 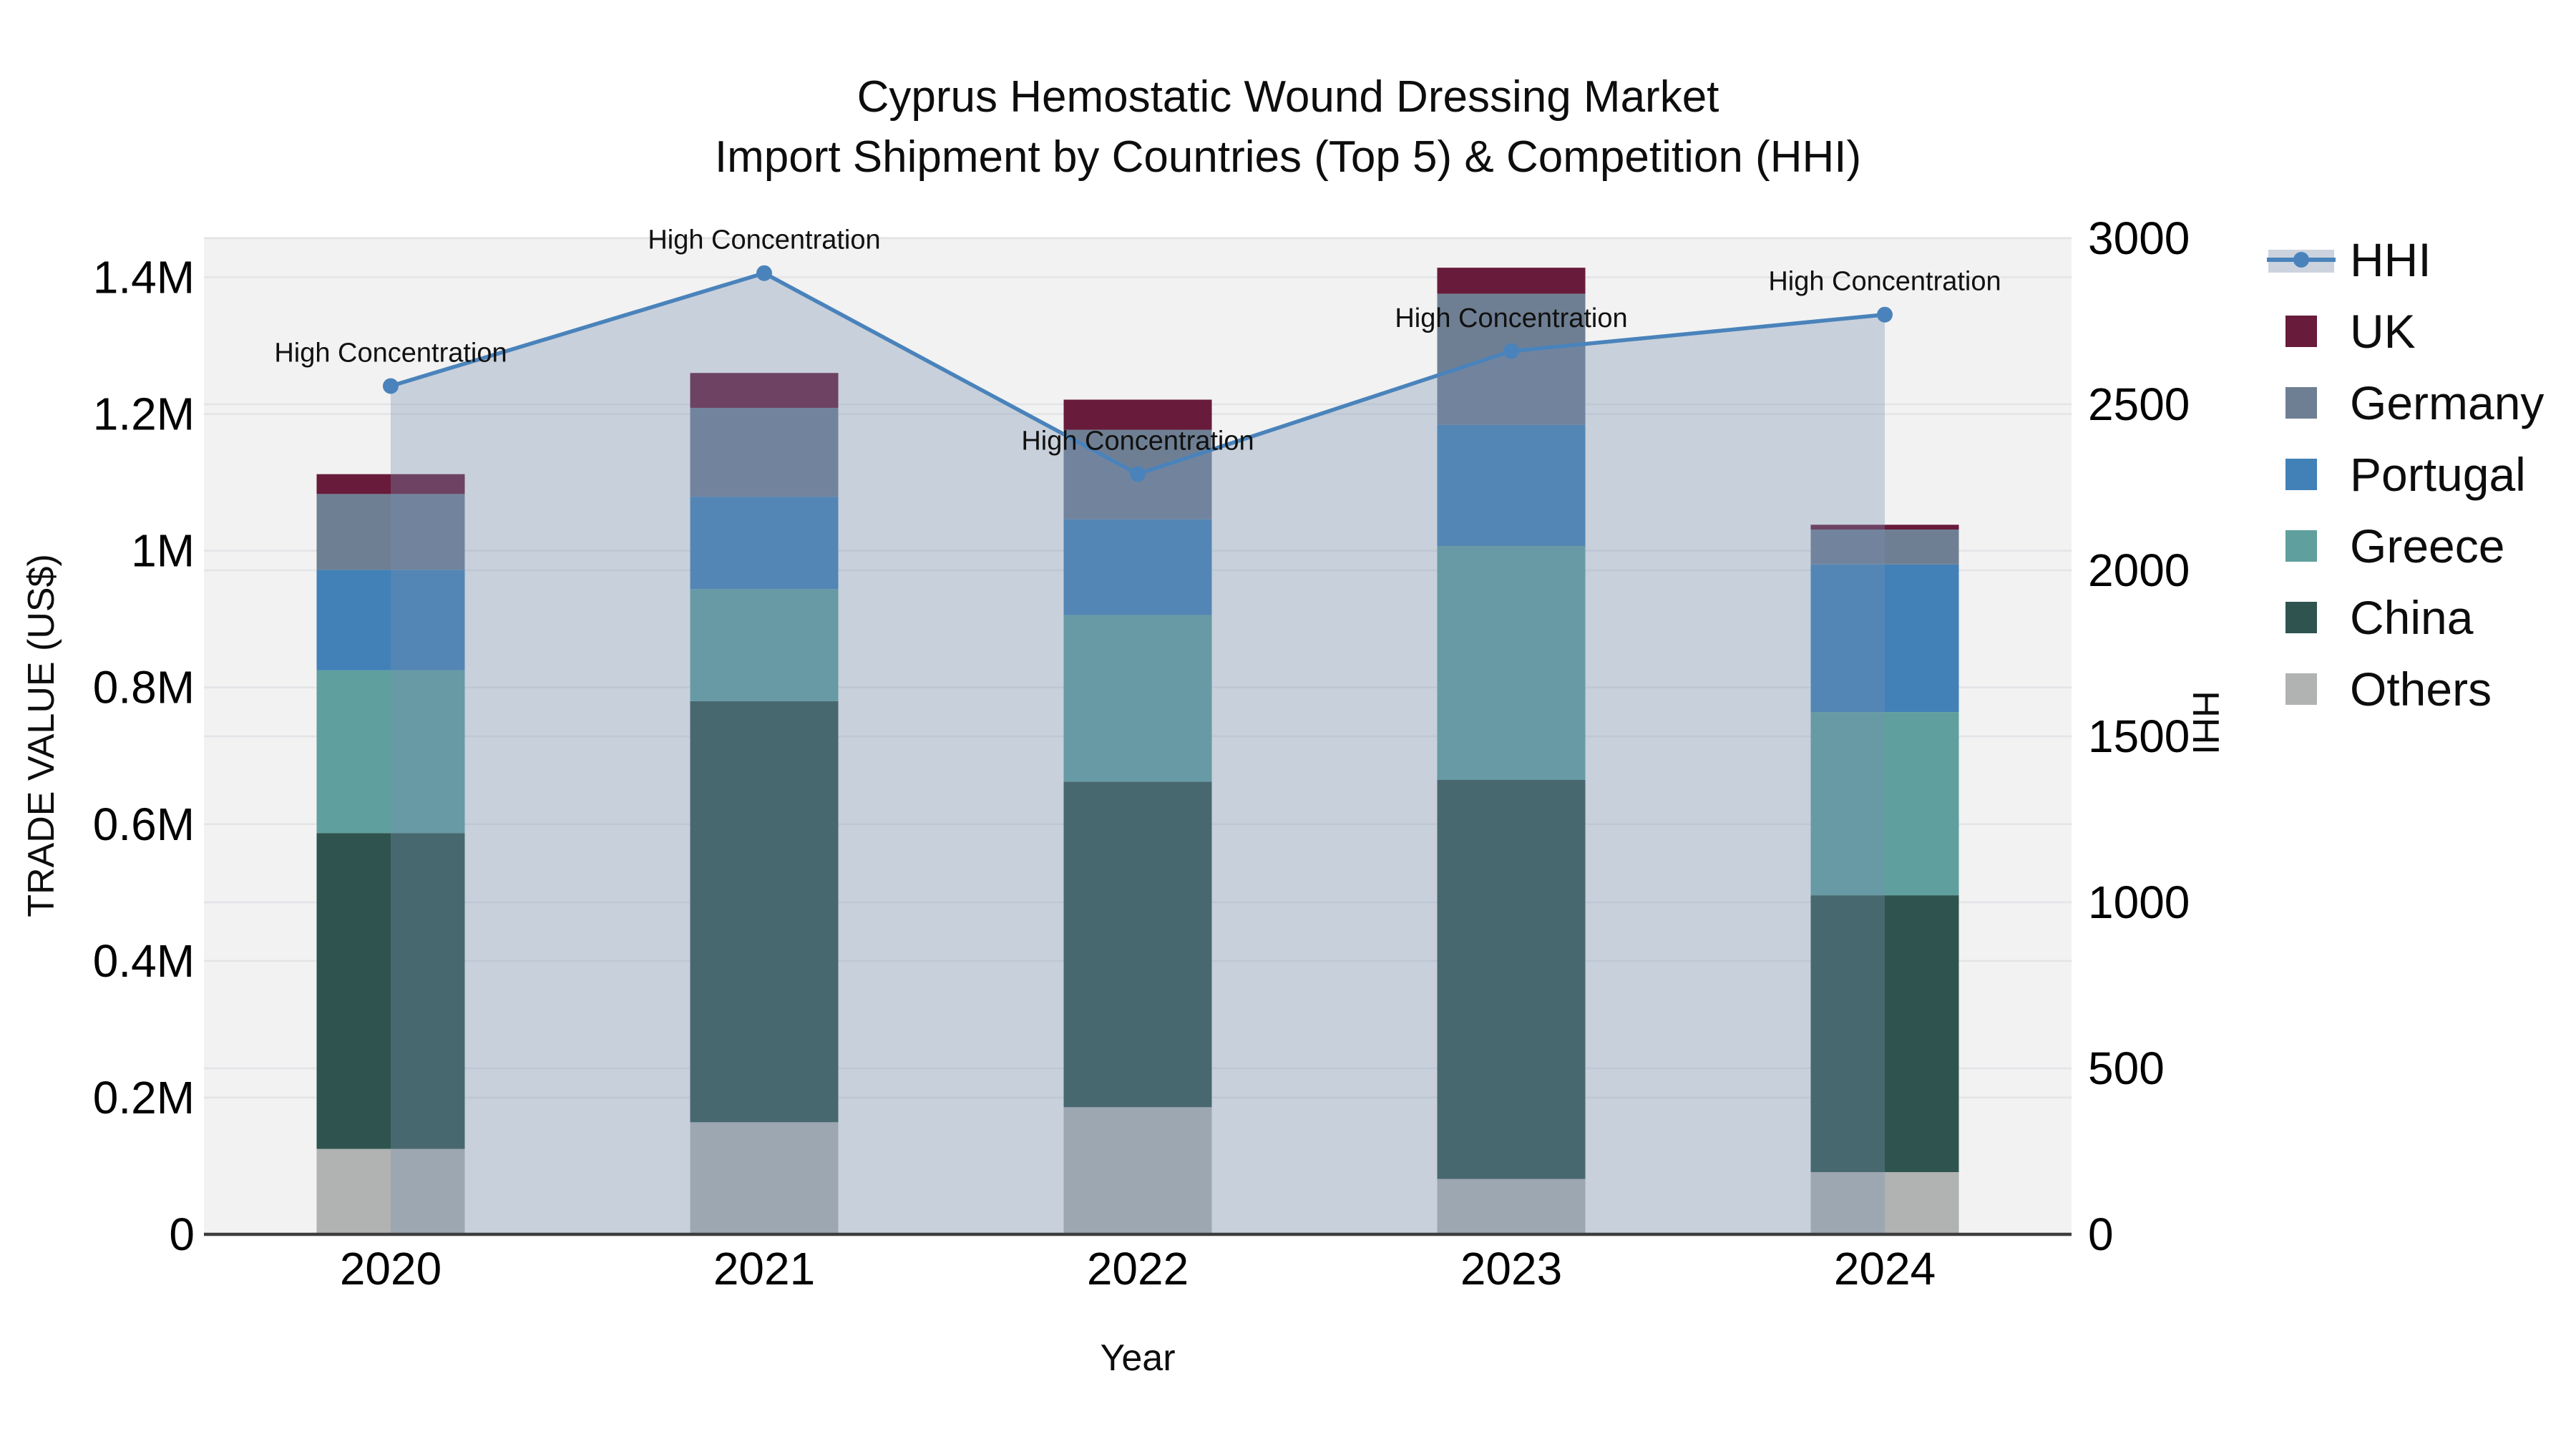 What do you see at coordinates (1884, 282) in the screenshot?
I see `annotation-2024: High Concentration` at bounding box center [1884, 282].